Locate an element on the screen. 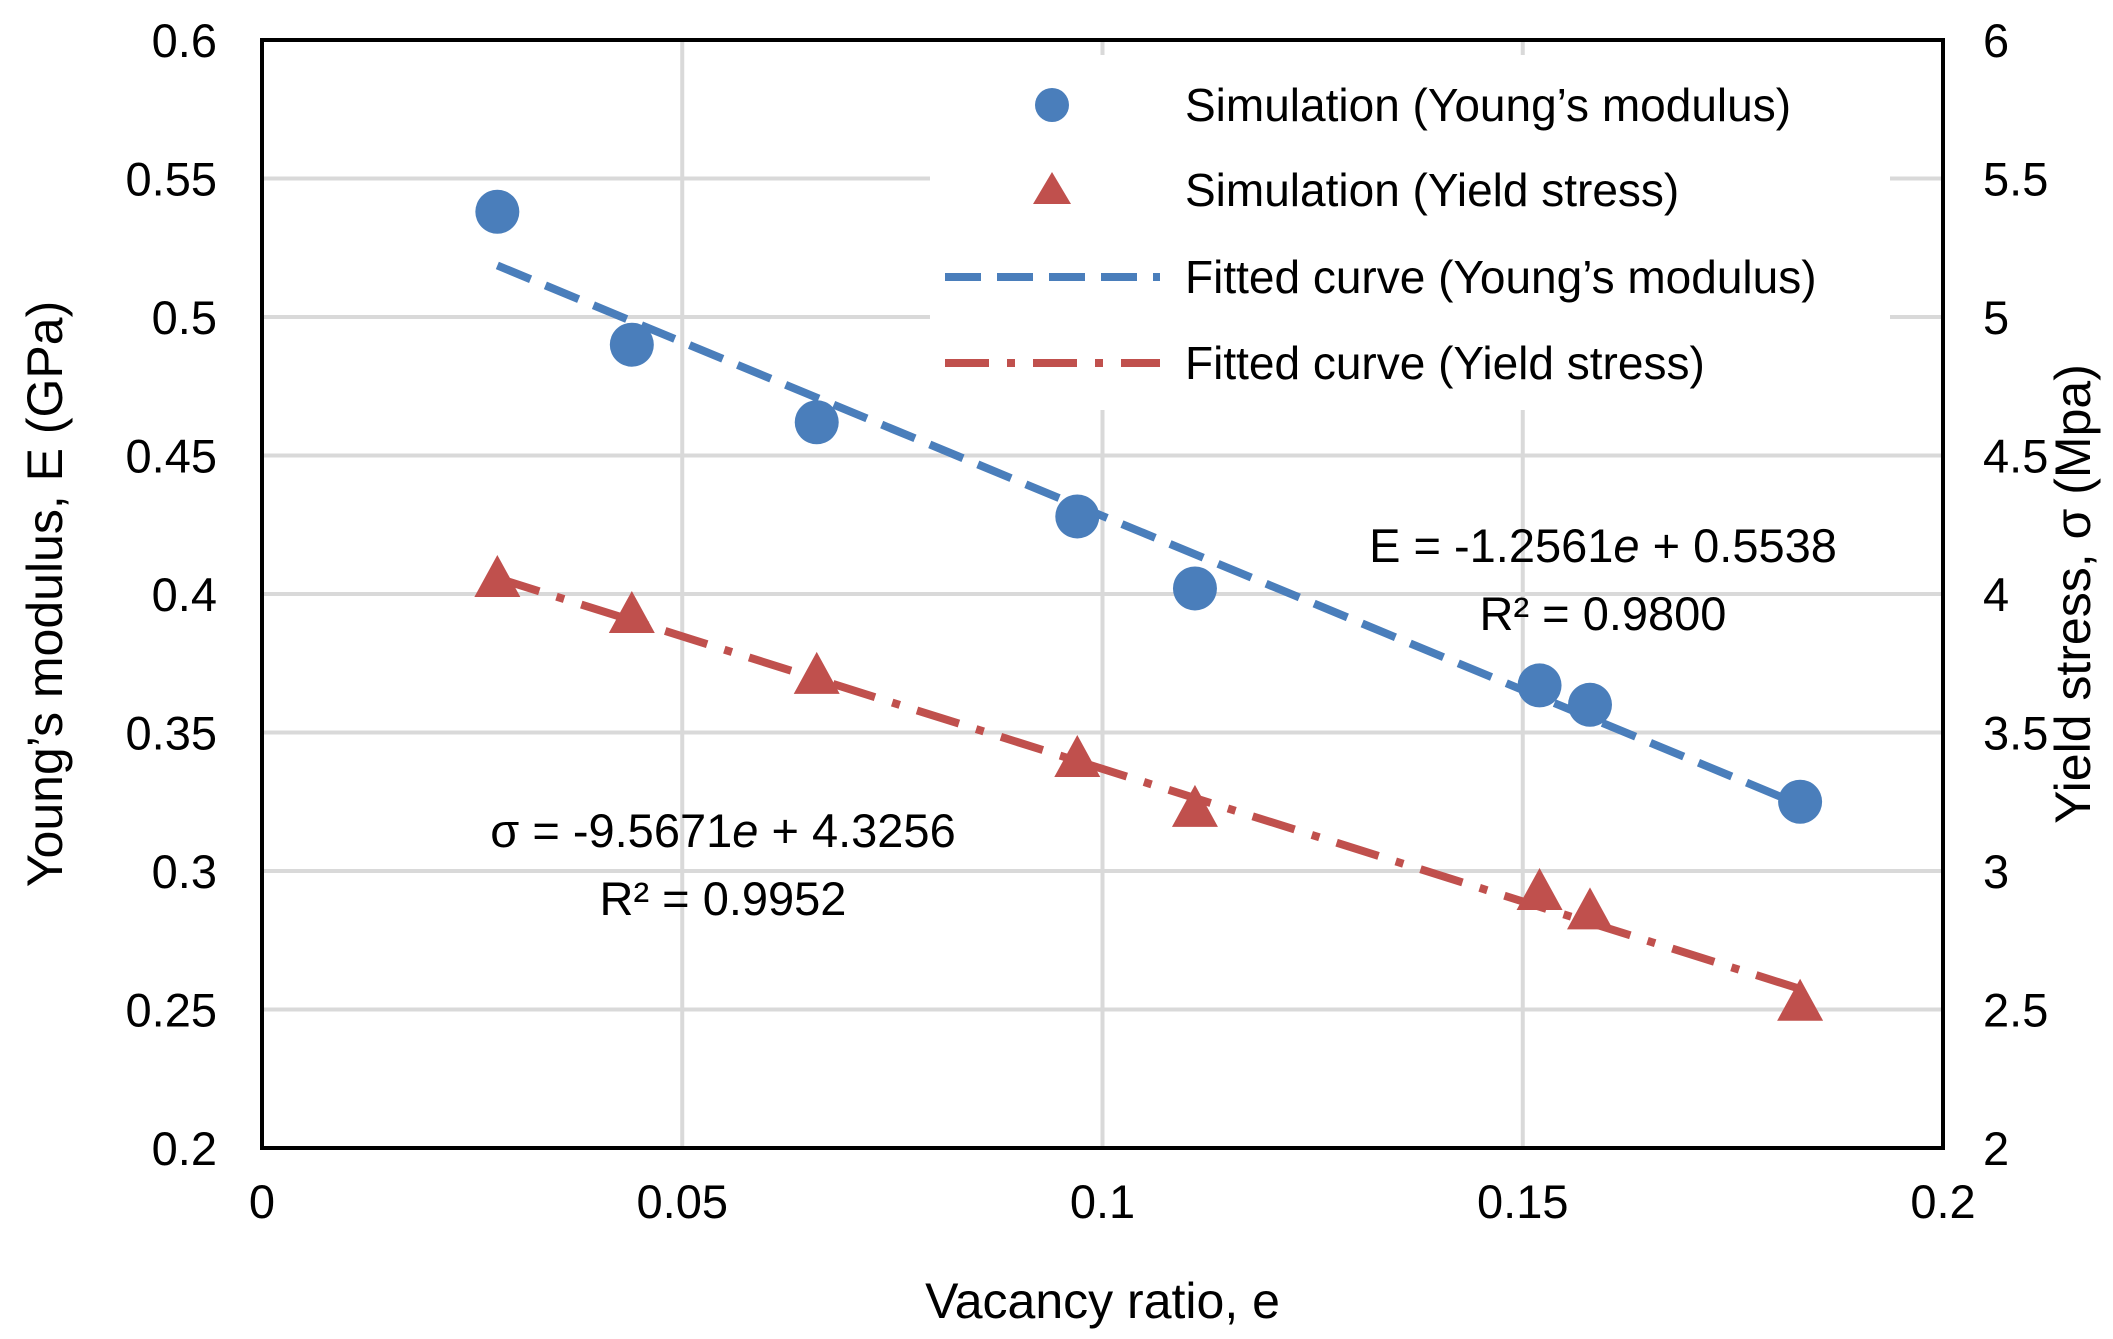 The image size is (2113, 1339). y-left-tick-label: 0.55 is located at coordinates (171, 179).